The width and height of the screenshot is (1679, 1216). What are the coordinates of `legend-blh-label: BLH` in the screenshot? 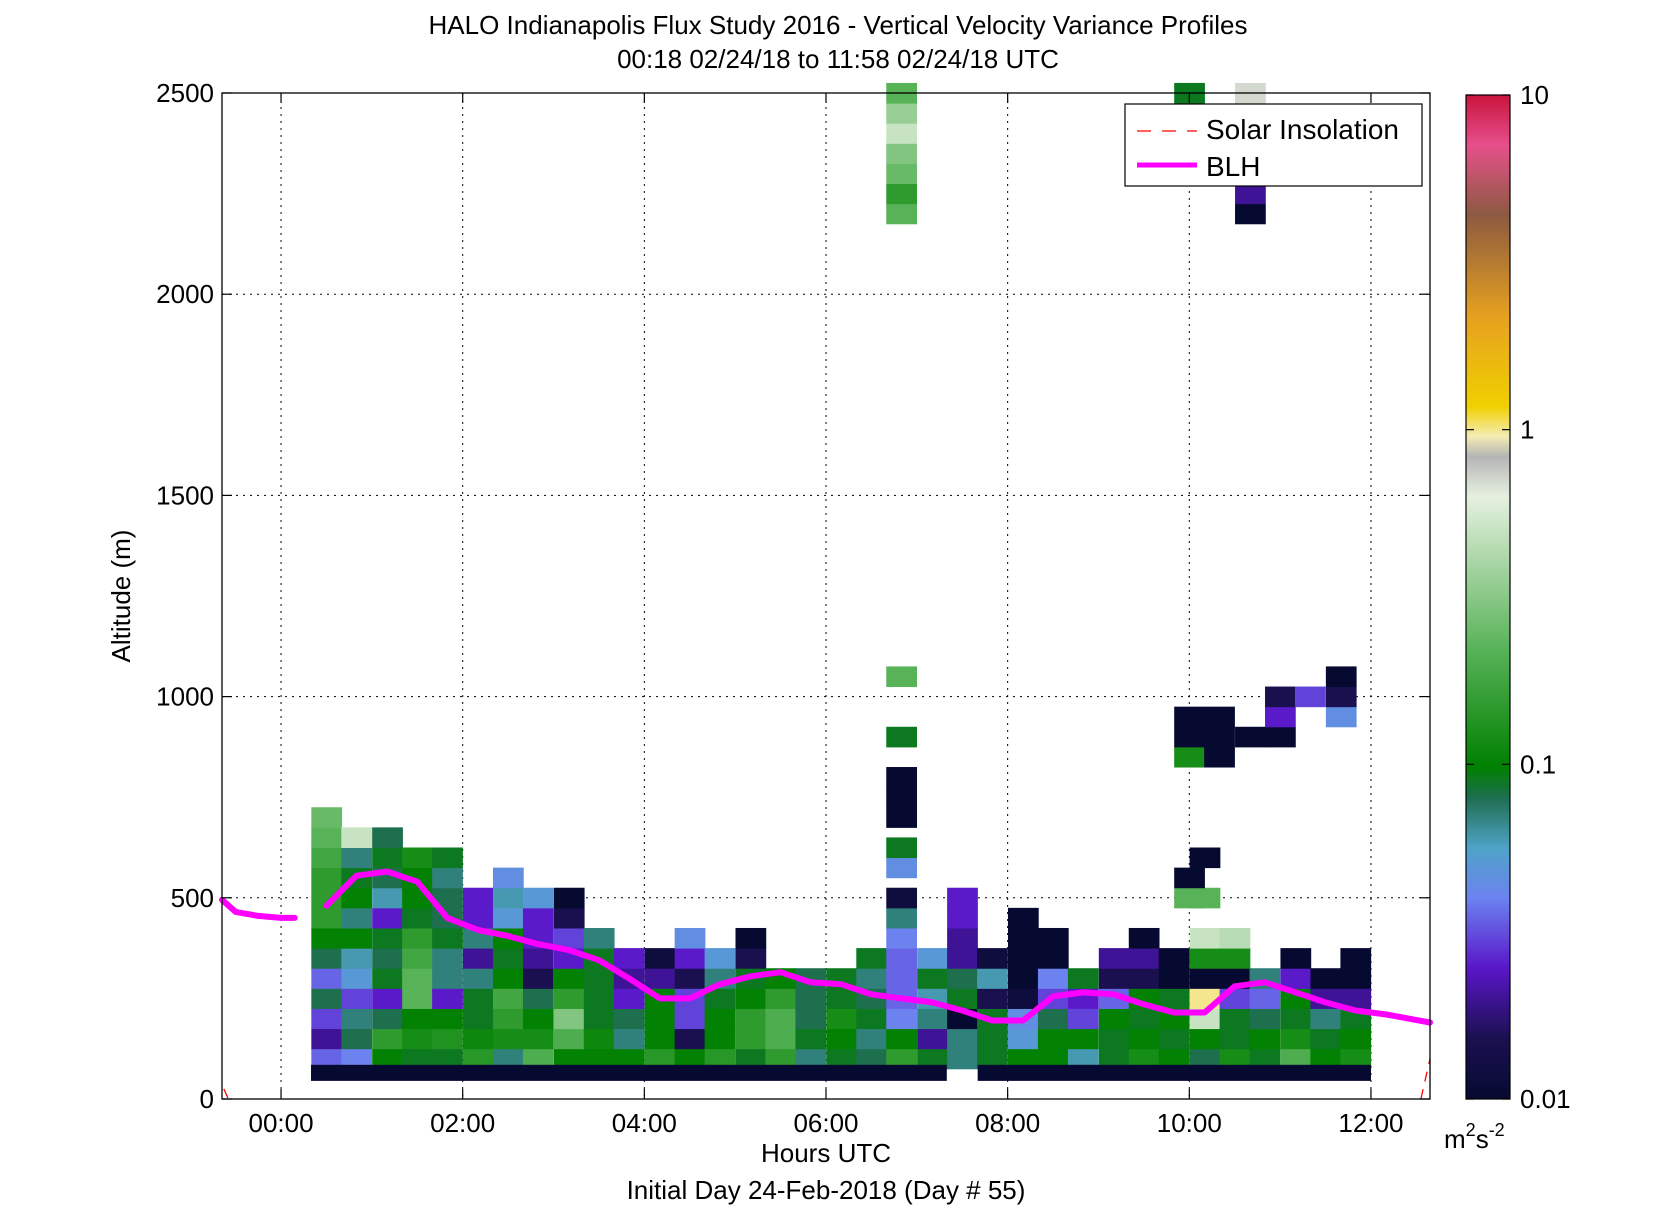 It's located at (1233, 166).